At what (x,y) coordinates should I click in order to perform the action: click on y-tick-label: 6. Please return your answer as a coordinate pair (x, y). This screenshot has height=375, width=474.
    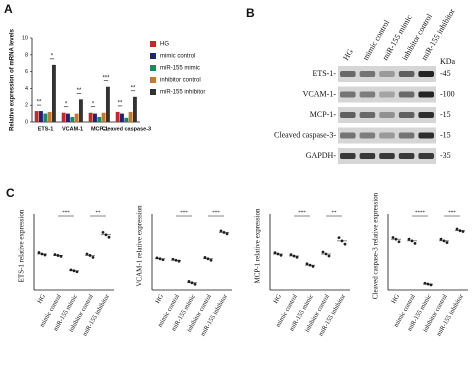
    Looking at the image, I should click on (26, 72).